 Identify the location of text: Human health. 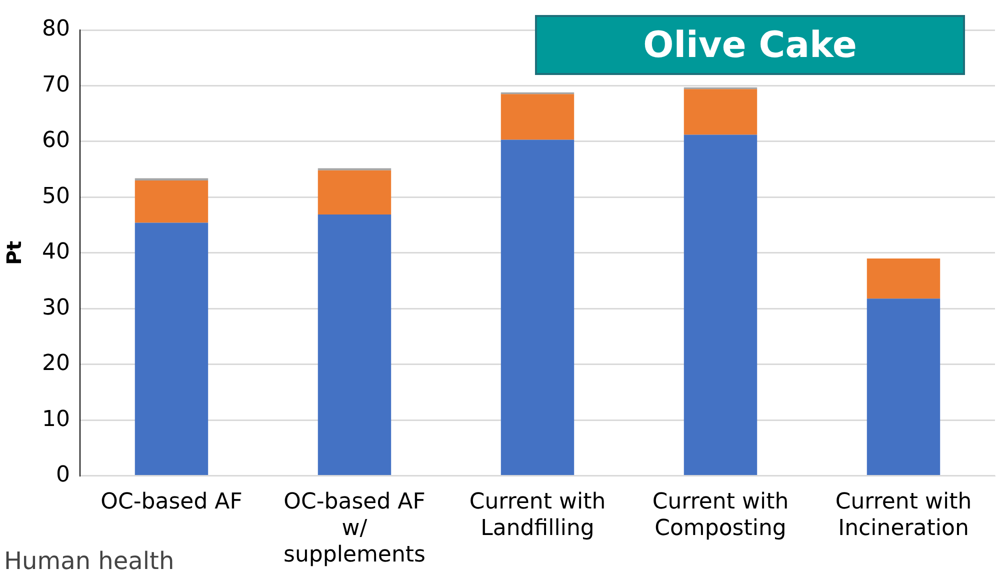
(89, 561).